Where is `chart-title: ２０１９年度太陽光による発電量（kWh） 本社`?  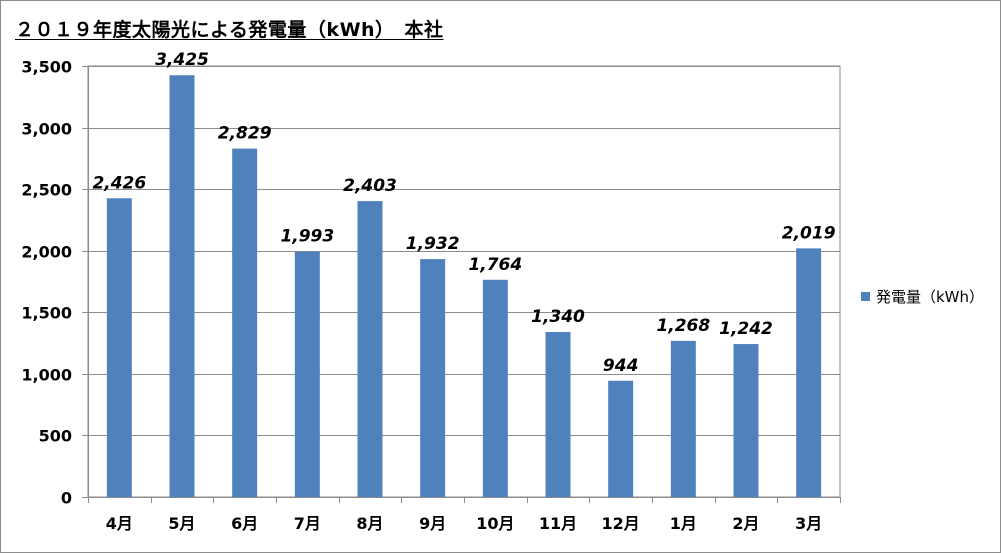
chart-title: ２０１９年度太陽光による発電量（kWh） 本社 is located at coordinates (229, 30).